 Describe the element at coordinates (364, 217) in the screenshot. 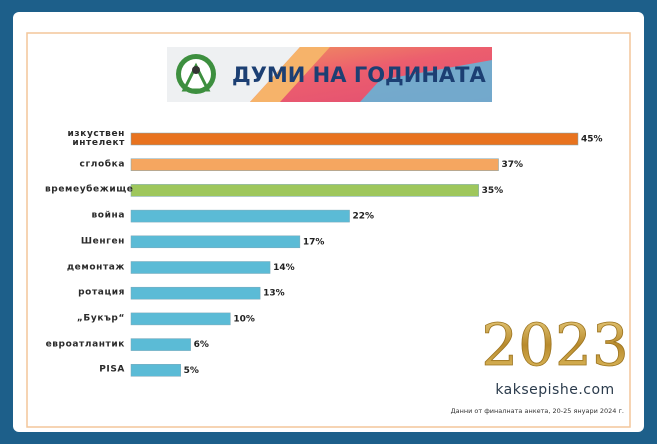

I see `value-label: 22%` at that location.